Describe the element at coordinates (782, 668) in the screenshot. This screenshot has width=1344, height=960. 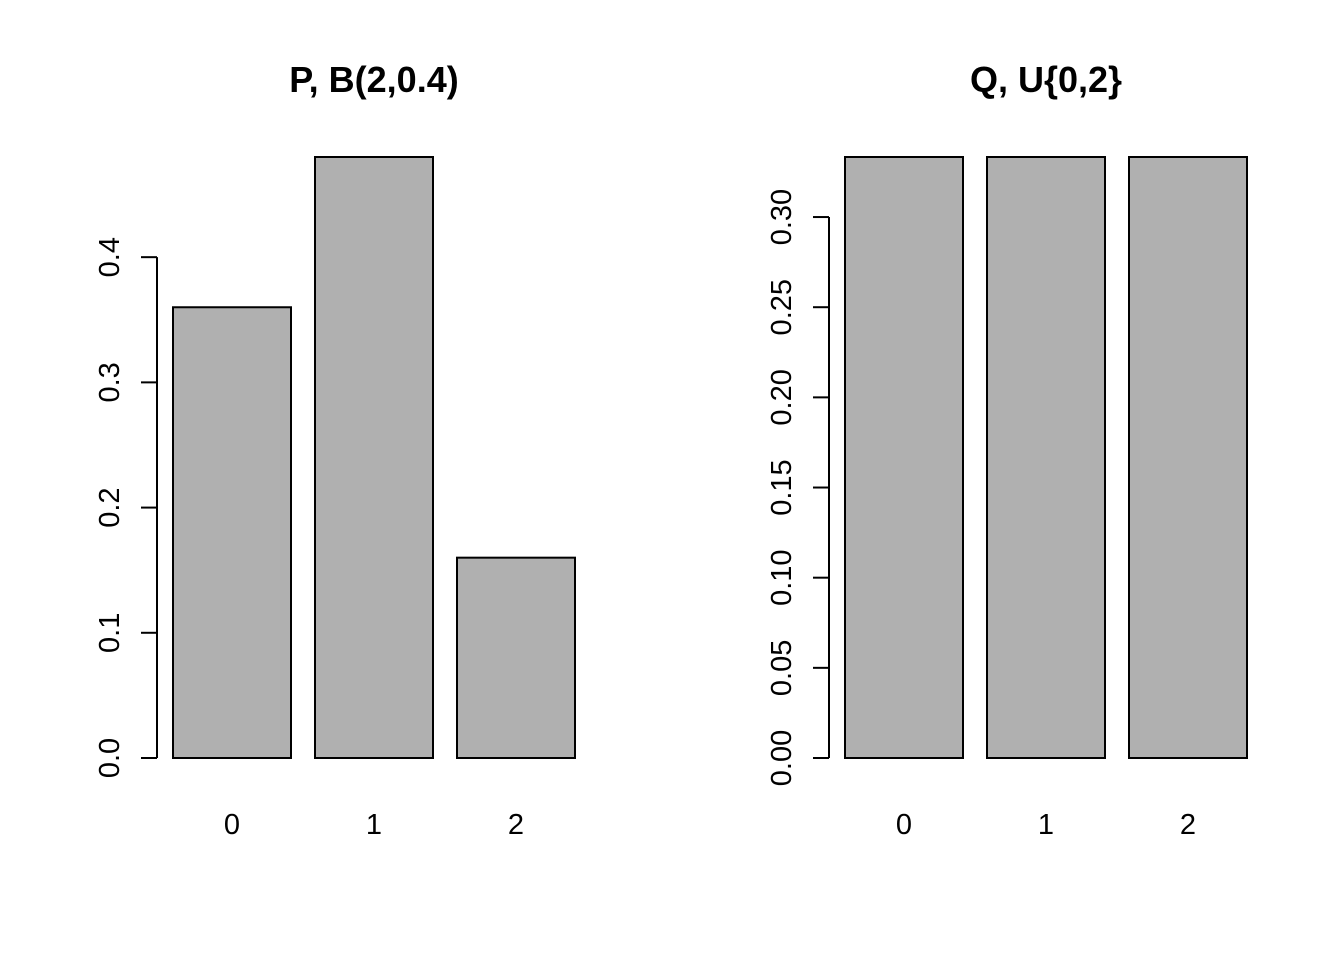
I see `y-tick-label-q-1: 0.05` at that location.